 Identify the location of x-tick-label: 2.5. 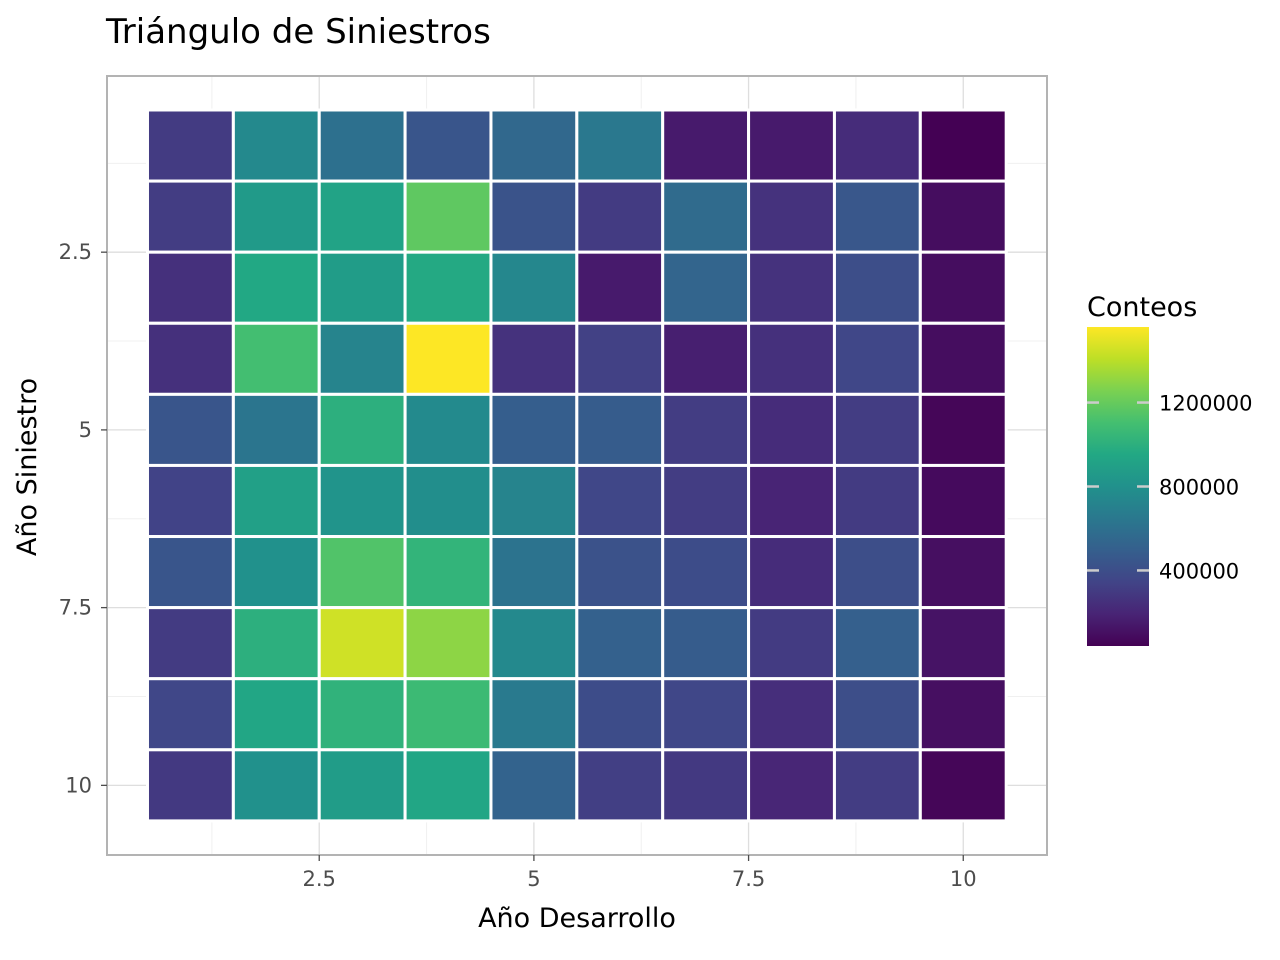
(319, 879).